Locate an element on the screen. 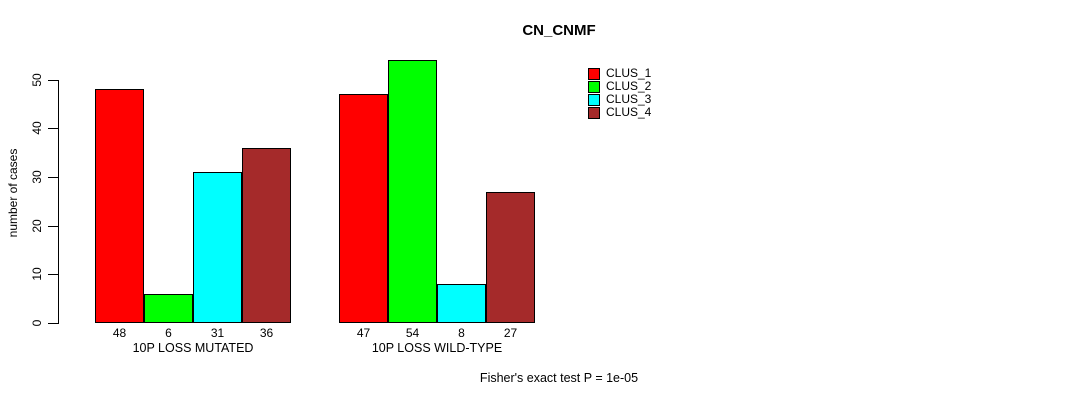 This screenshot has width=1090, height=400. y-tick-label: 20 is located at coordinates (37, 226).